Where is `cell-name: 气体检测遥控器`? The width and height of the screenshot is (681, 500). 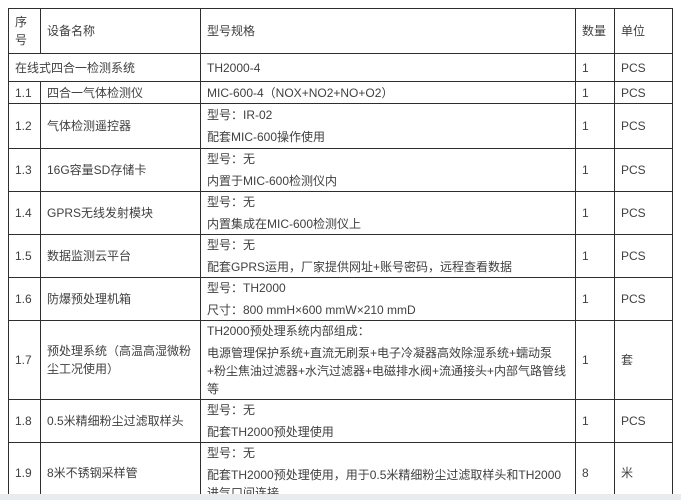
cell-name: 气体检测遥控器 is located at coordinates (120, 126).